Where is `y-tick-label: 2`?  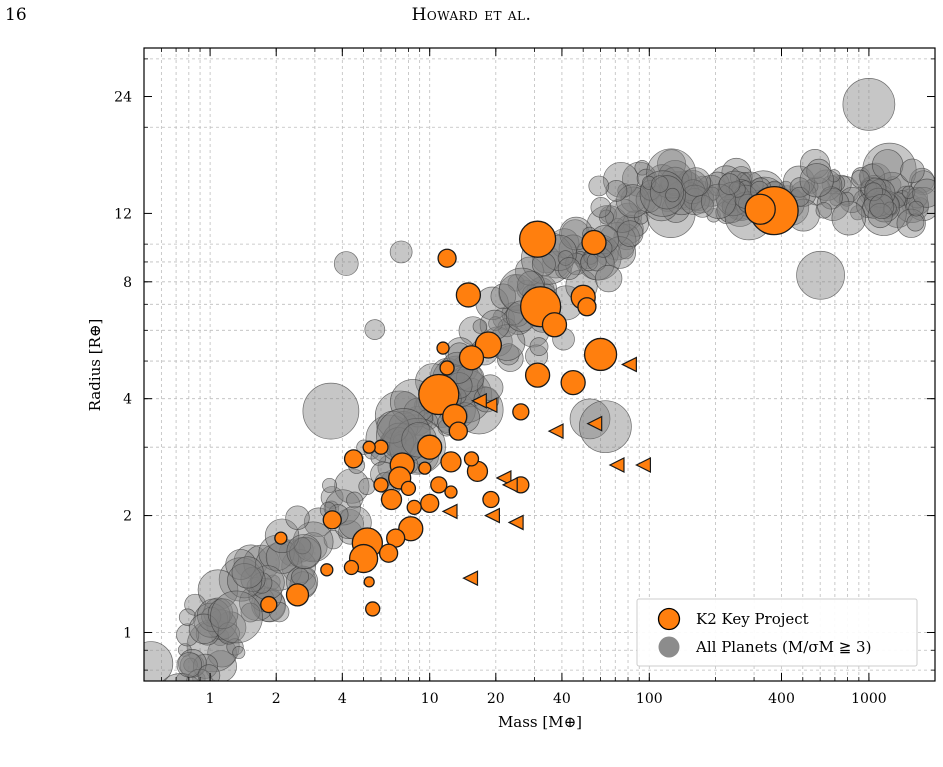 y-tick-label: 2 is located at coordinates (127, 517).